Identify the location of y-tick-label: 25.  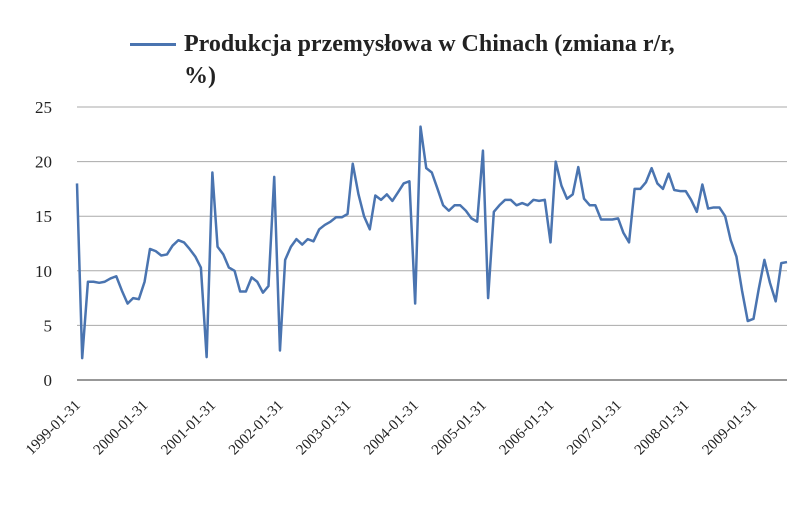
(43, 107).